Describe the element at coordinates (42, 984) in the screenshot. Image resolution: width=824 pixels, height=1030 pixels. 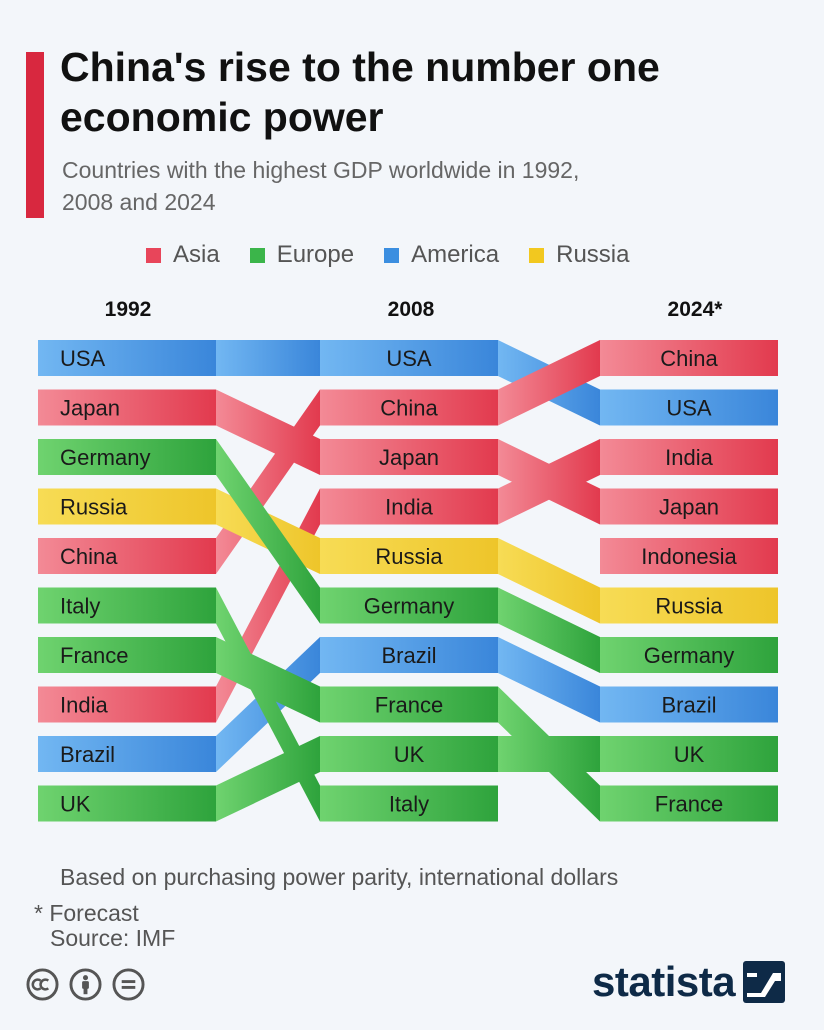
I see `cc-icon` at that location.